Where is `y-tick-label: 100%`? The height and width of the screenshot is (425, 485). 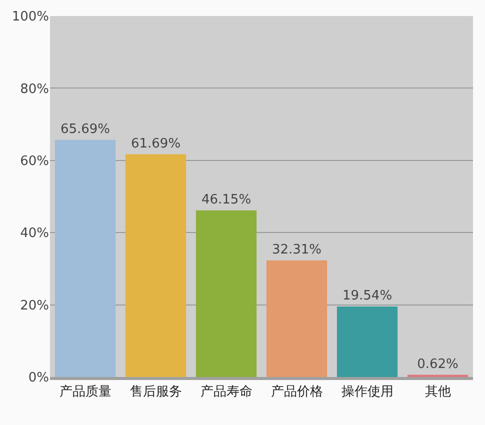 y-tick-label: 100% is located at coordinates (30, 17).